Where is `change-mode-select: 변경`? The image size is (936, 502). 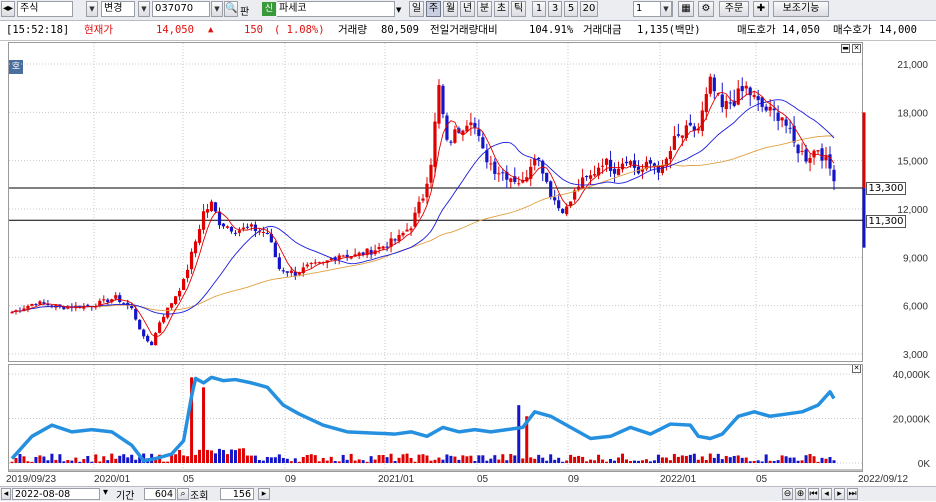
change-mode-select: 변경 is located at coordinates (118, 9).